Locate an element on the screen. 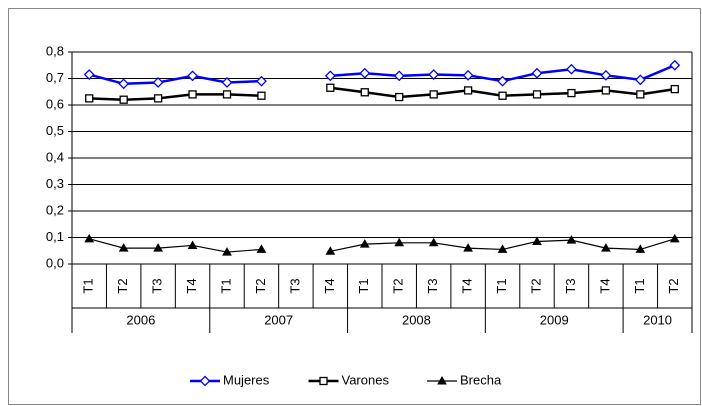  x-group-label: 2009 is located at coordinates (554, 319).